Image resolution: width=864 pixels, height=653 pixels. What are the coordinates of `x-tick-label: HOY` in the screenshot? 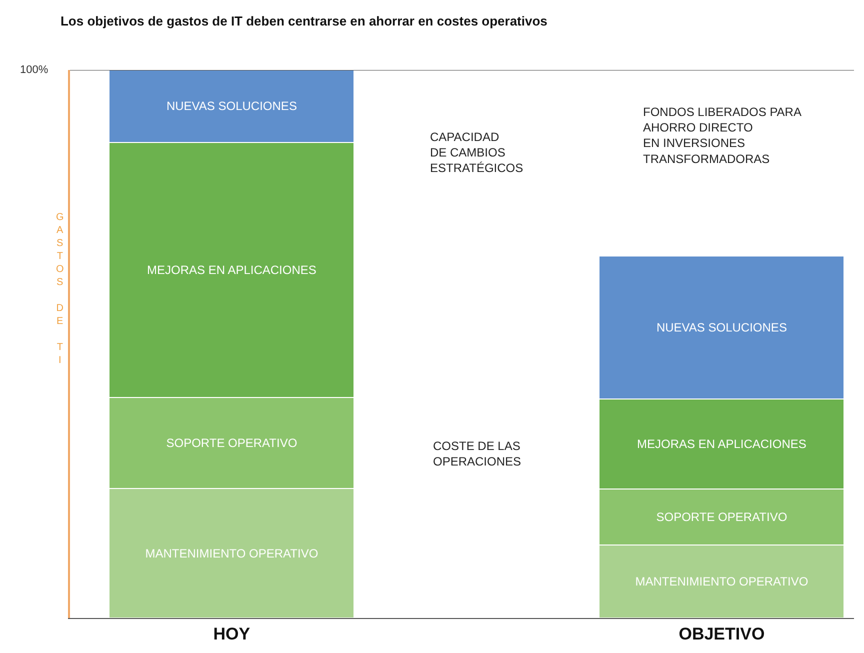 It's located at (232, 634).